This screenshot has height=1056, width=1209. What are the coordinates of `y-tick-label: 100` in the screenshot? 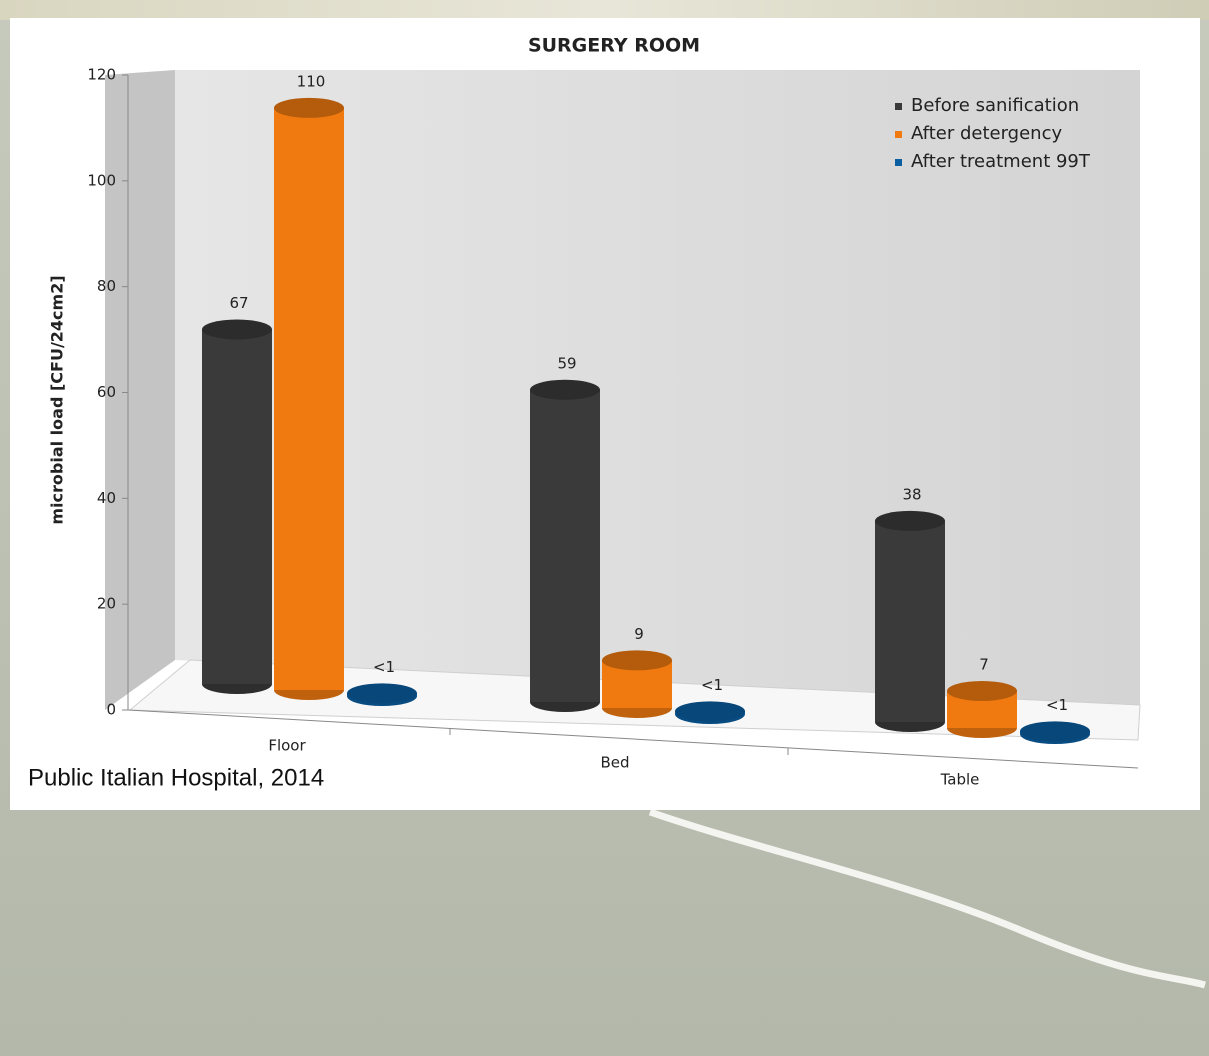 It's located at (101, 180).